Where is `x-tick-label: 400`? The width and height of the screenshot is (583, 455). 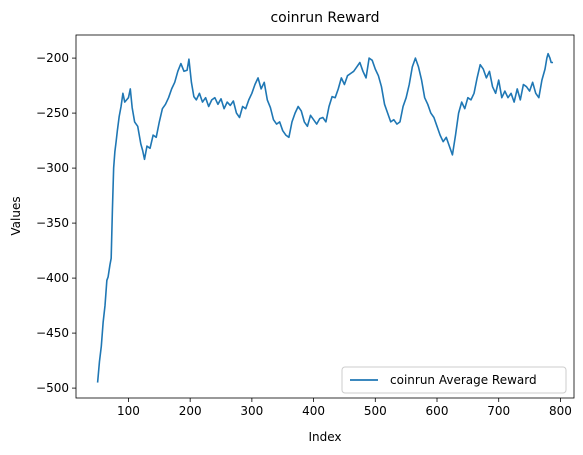 x-tick-label: 400 is located at coordinates (313, 411).